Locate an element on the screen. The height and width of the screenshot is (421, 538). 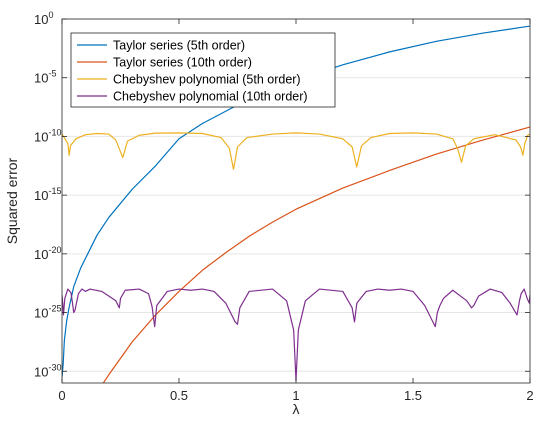
y-tick-label: 10⁻¹⁰ is located at coordinates (47, 135).